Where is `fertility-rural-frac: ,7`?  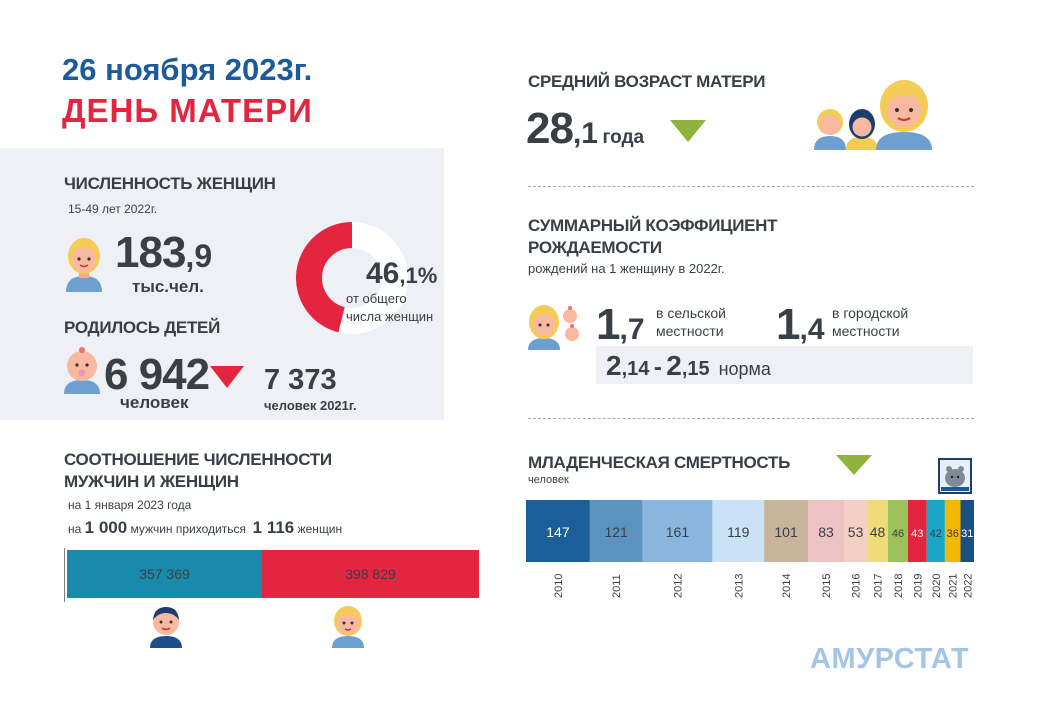
fertility-rural-frac: ,7 is located at coordinates (632, 329).